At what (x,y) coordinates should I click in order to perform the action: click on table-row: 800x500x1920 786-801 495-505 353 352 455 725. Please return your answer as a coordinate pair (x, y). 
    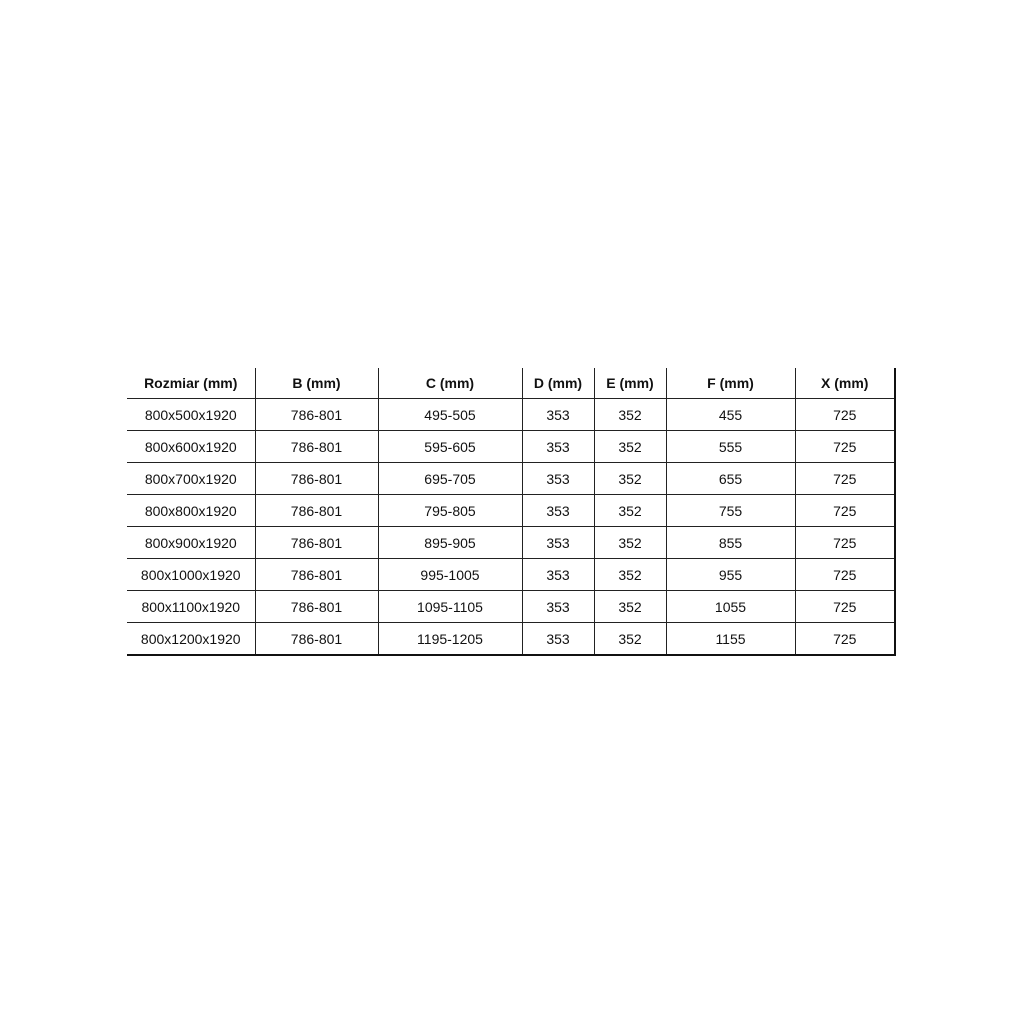
    Looking at the image, I should click on (511, 414).